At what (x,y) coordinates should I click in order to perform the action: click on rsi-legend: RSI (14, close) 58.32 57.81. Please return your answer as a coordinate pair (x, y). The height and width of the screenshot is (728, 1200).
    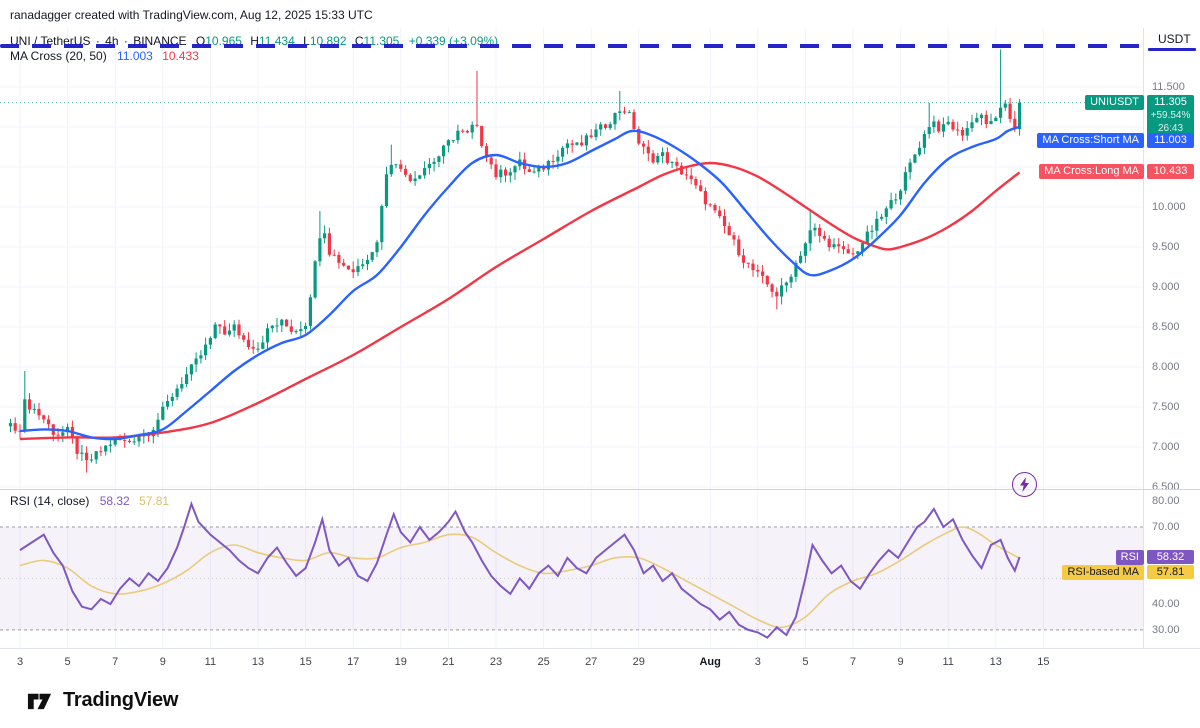
    Looking at the image, I should click on (89, 501).